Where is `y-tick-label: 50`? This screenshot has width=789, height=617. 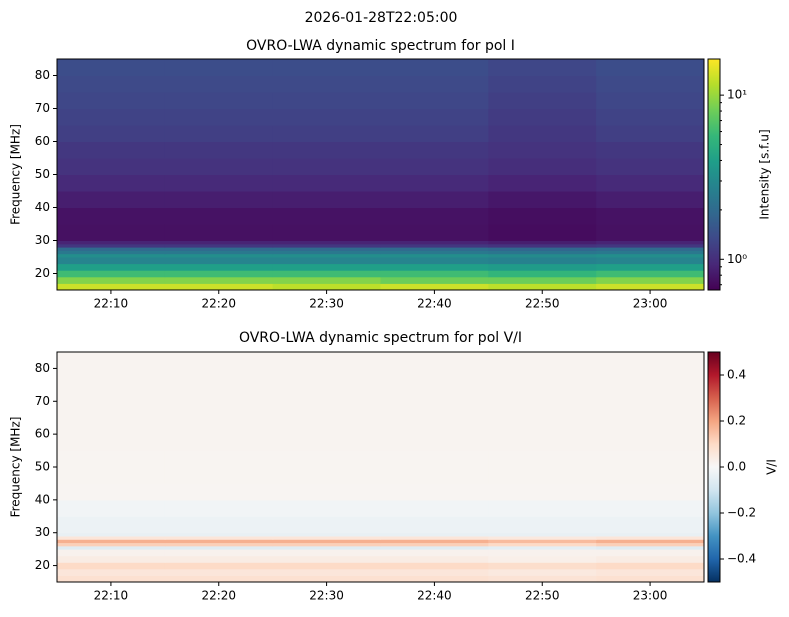
y-tick-label: 50 is located at coordinates (42, 174).